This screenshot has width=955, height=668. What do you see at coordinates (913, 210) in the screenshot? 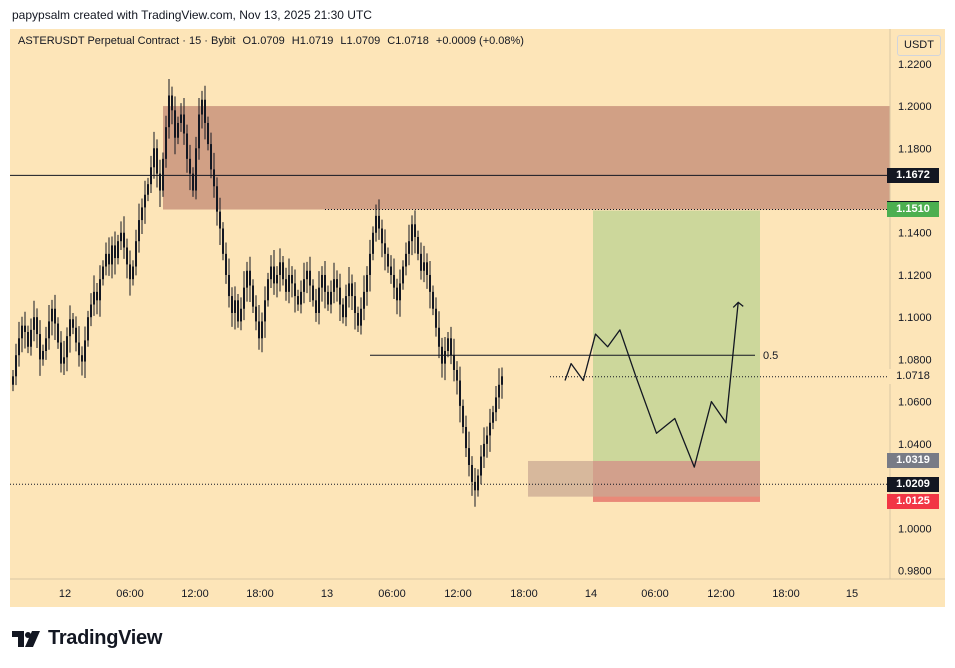
I see `price-tag-green: 1.1510` at bounding box center [913, 210].